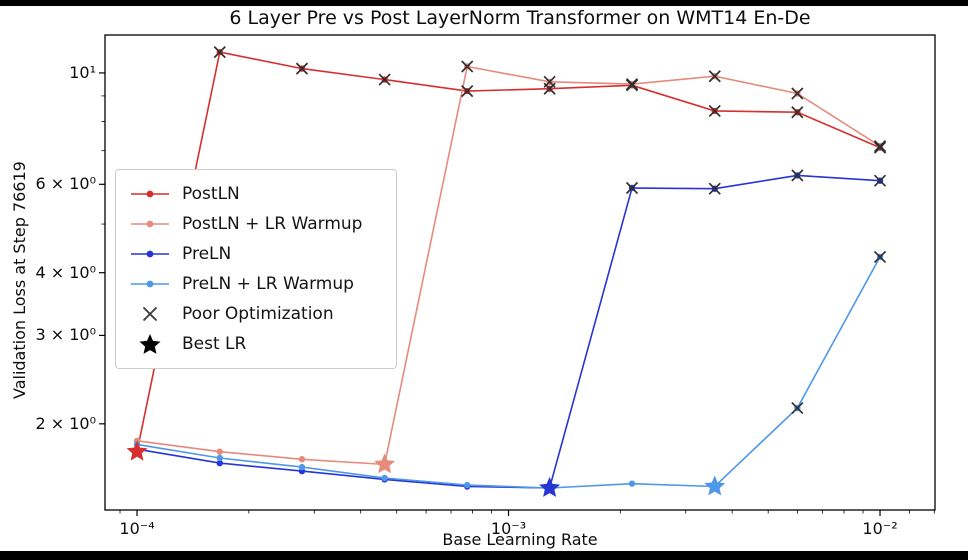 This screenshot has width=968, height=560. I want to click on x-axis-label: Base Learning Rate, so click(520, 539).